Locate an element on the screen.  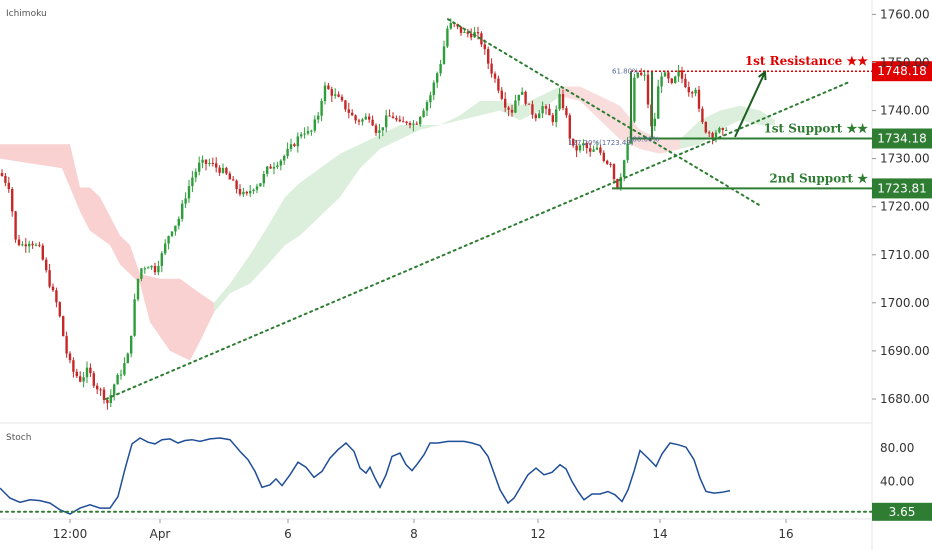
price-tick-7: 1690.00 is located at coordinates (905, 351).